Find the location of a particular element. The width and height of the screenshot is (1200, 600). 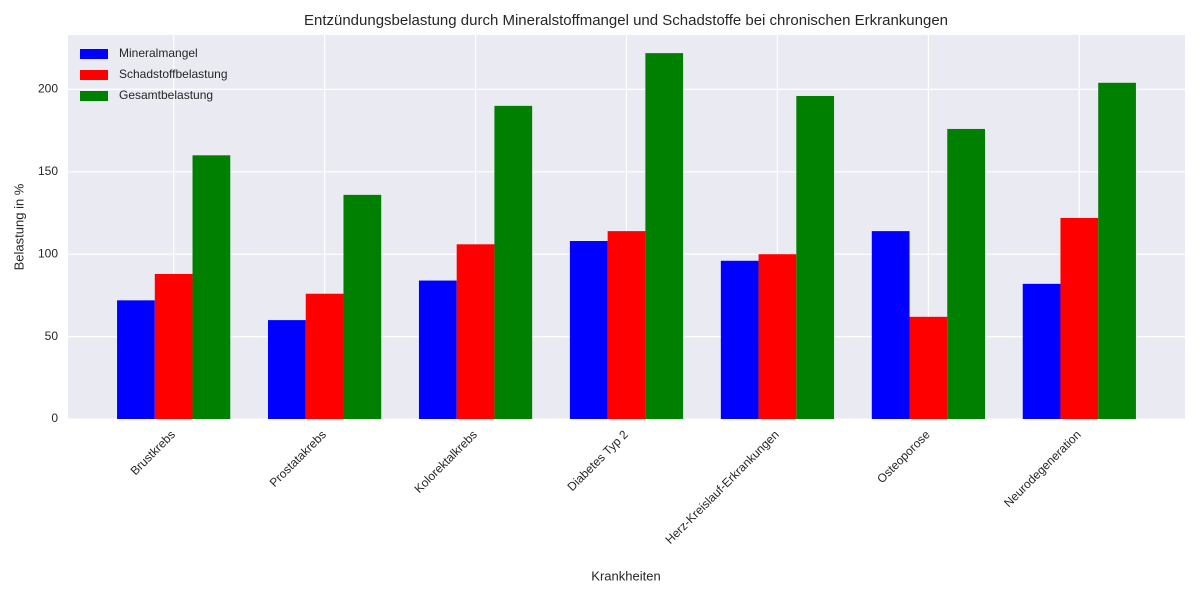

x-tick-label: Prostatakrebs is located at coordinates (298, 458).